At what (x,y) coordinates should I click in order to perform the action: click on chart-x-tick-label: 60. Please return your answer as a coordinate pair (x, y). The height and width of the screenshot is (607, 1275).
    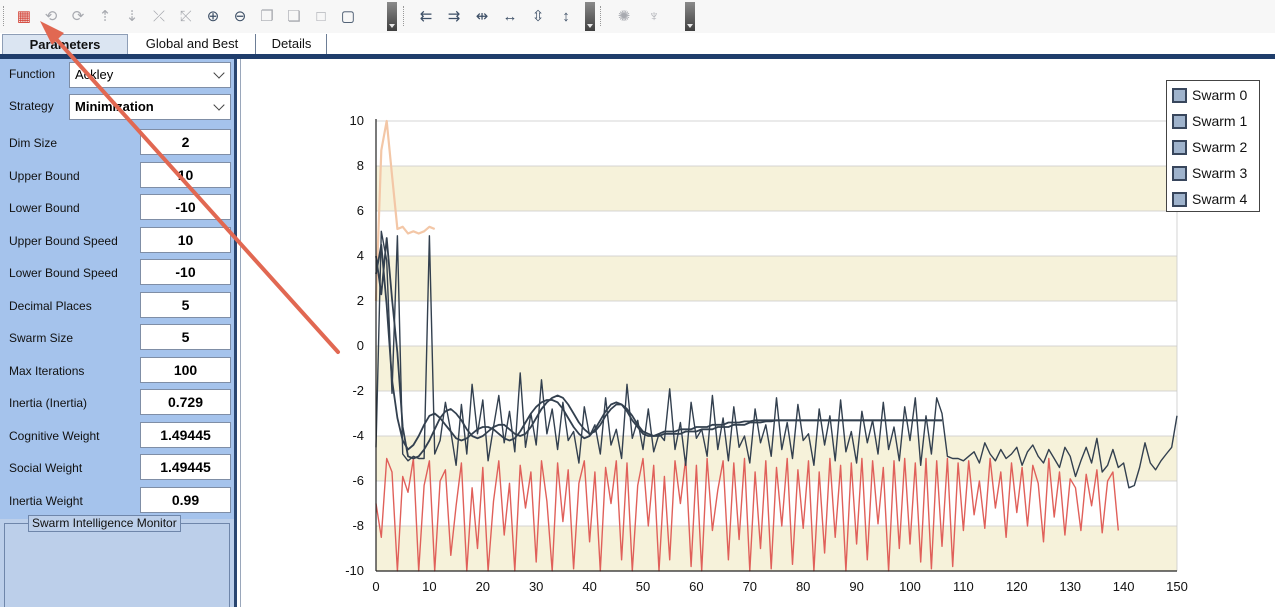
    Looking at the image, I should click on (696, 586).